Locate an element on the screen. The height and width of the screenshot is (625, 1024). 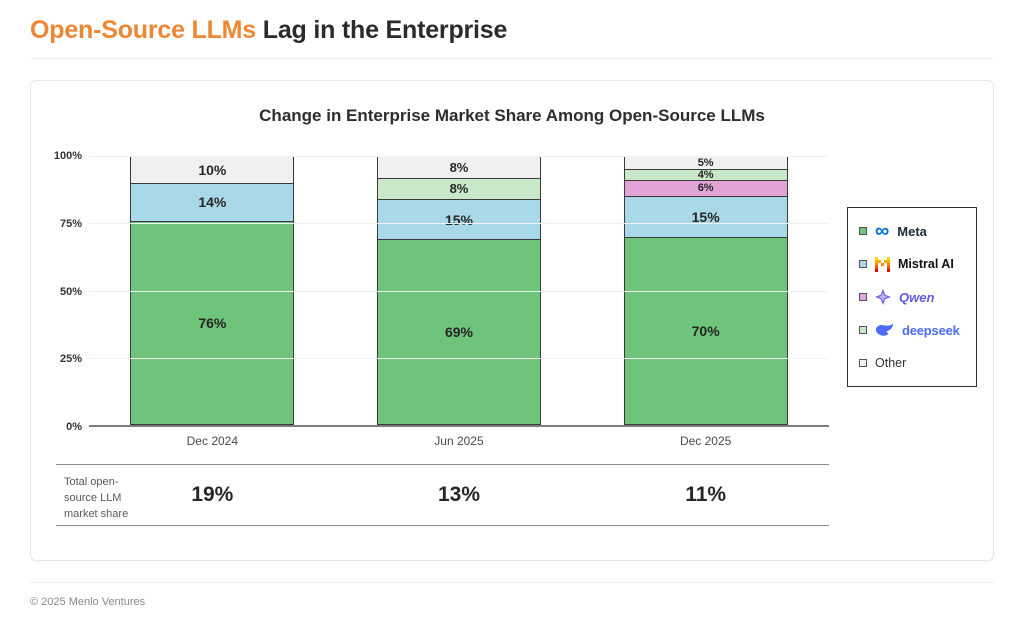
bar-segment-other: 10% is located at coordinates (212, 169).